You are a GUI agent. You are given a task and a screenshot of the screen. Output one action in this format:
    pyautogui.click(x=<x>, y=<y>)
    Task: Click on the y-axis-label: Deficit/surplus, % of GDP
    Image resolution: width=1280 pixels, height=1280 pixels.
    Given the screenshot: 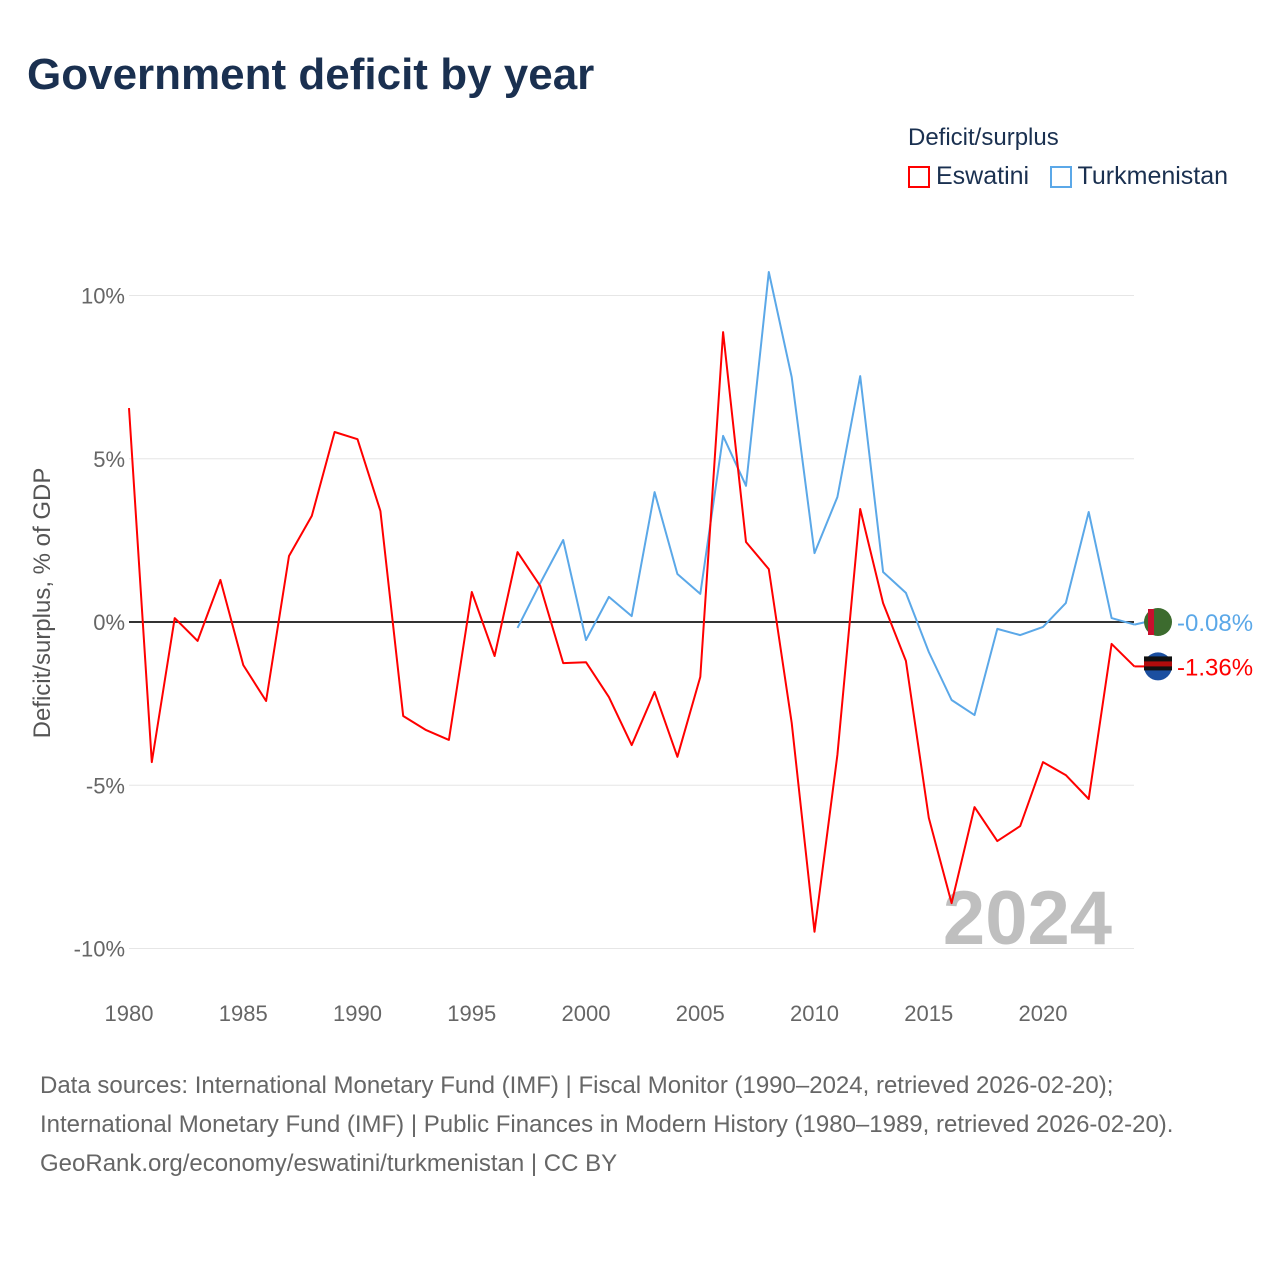 What is the action you would take?
    pyautogui.click(x=42, y=603)
    